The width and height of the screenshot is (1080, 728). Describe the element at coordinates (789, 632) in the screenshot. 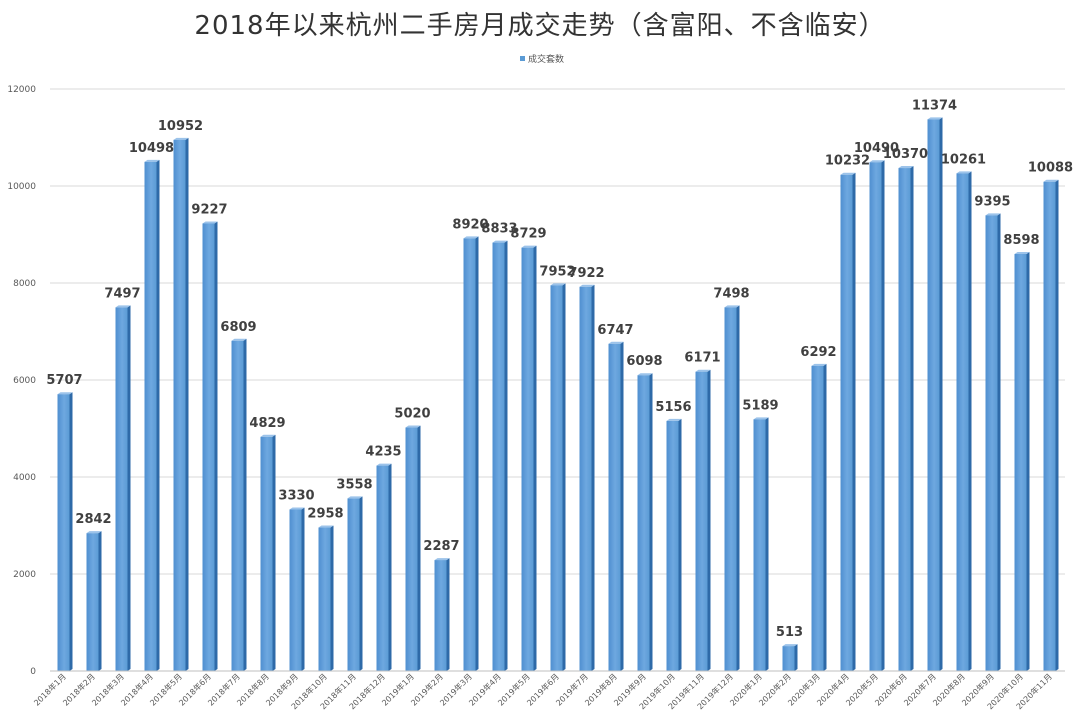

I see `data-label: 513` at that location.